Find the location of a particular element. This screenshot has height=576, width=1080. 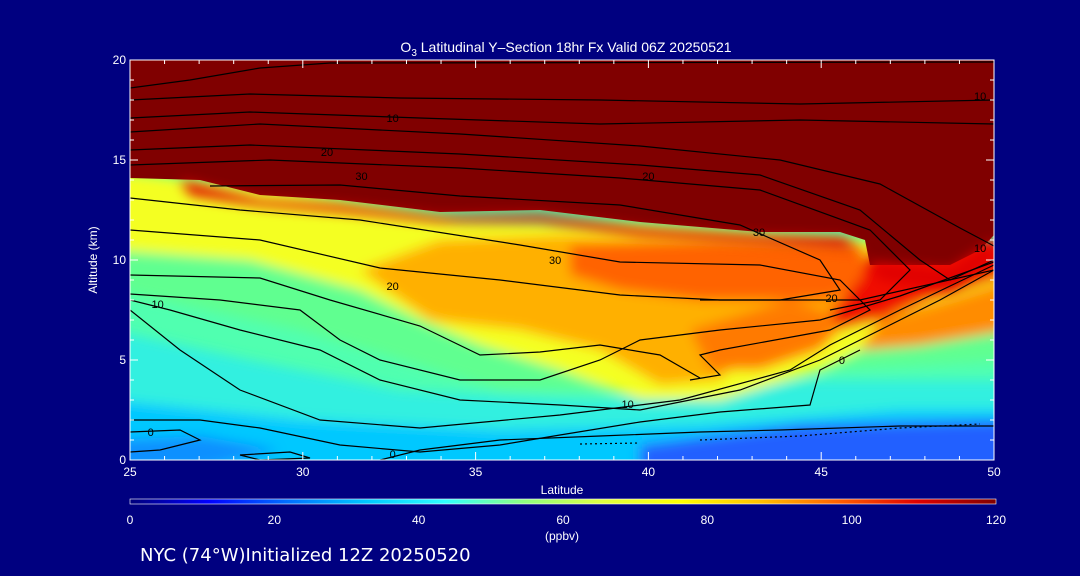

fill-blue-region-left is located at coordinates (205, 448).